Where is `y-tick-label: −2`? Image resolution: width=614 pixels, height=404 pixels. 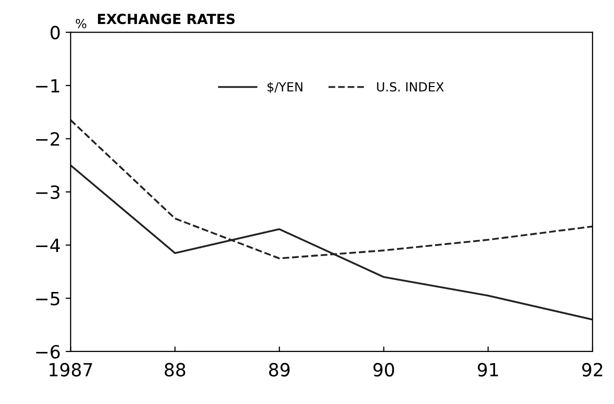
y-tick-label: −2 is located at coordinates (48, 139).